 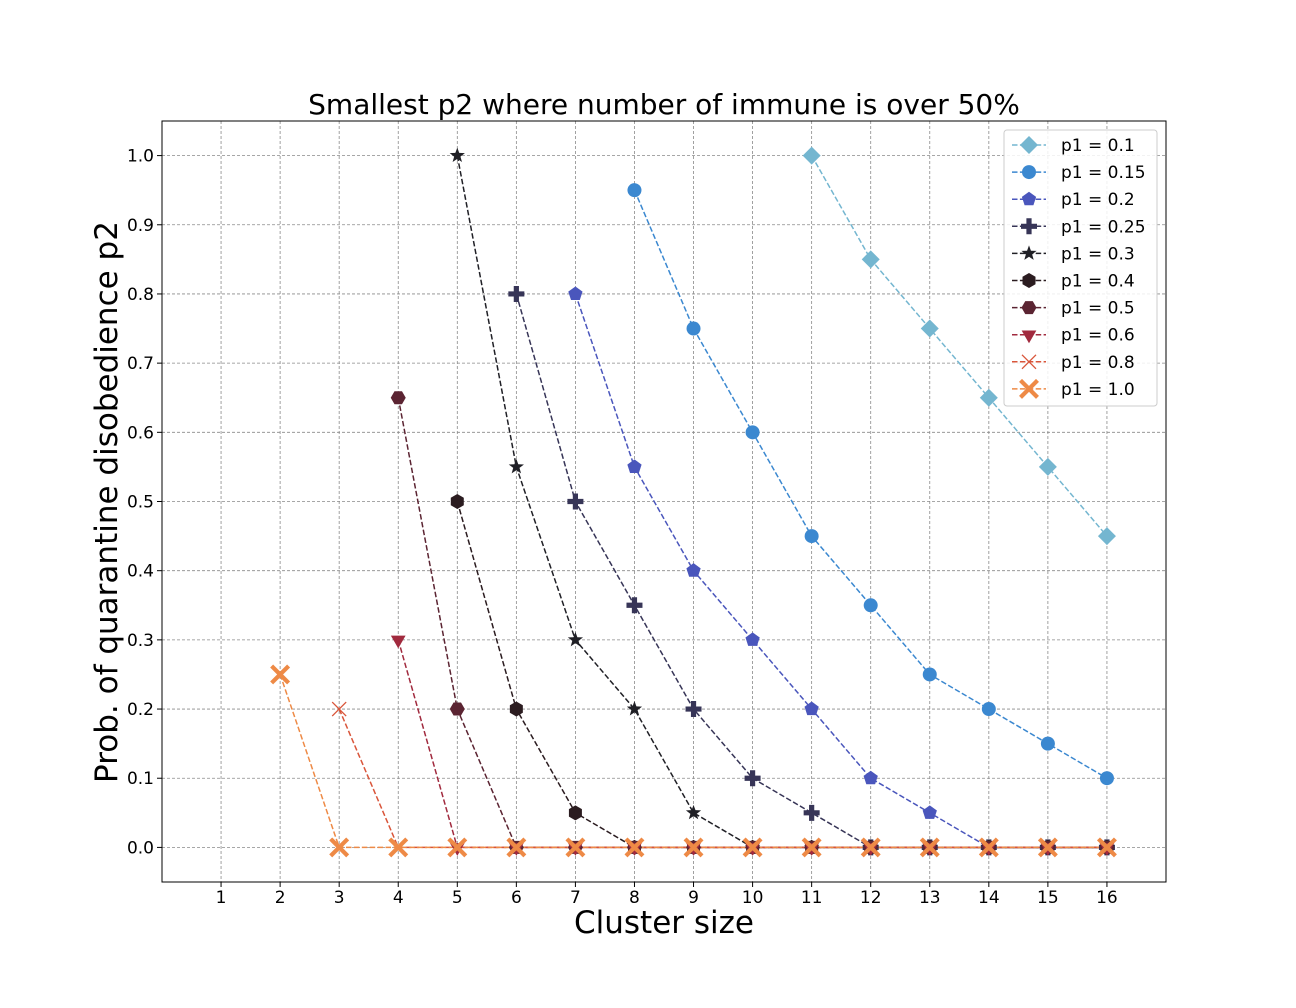 I want to click on x-tick-label: 16, so click(x=1107, y=898).